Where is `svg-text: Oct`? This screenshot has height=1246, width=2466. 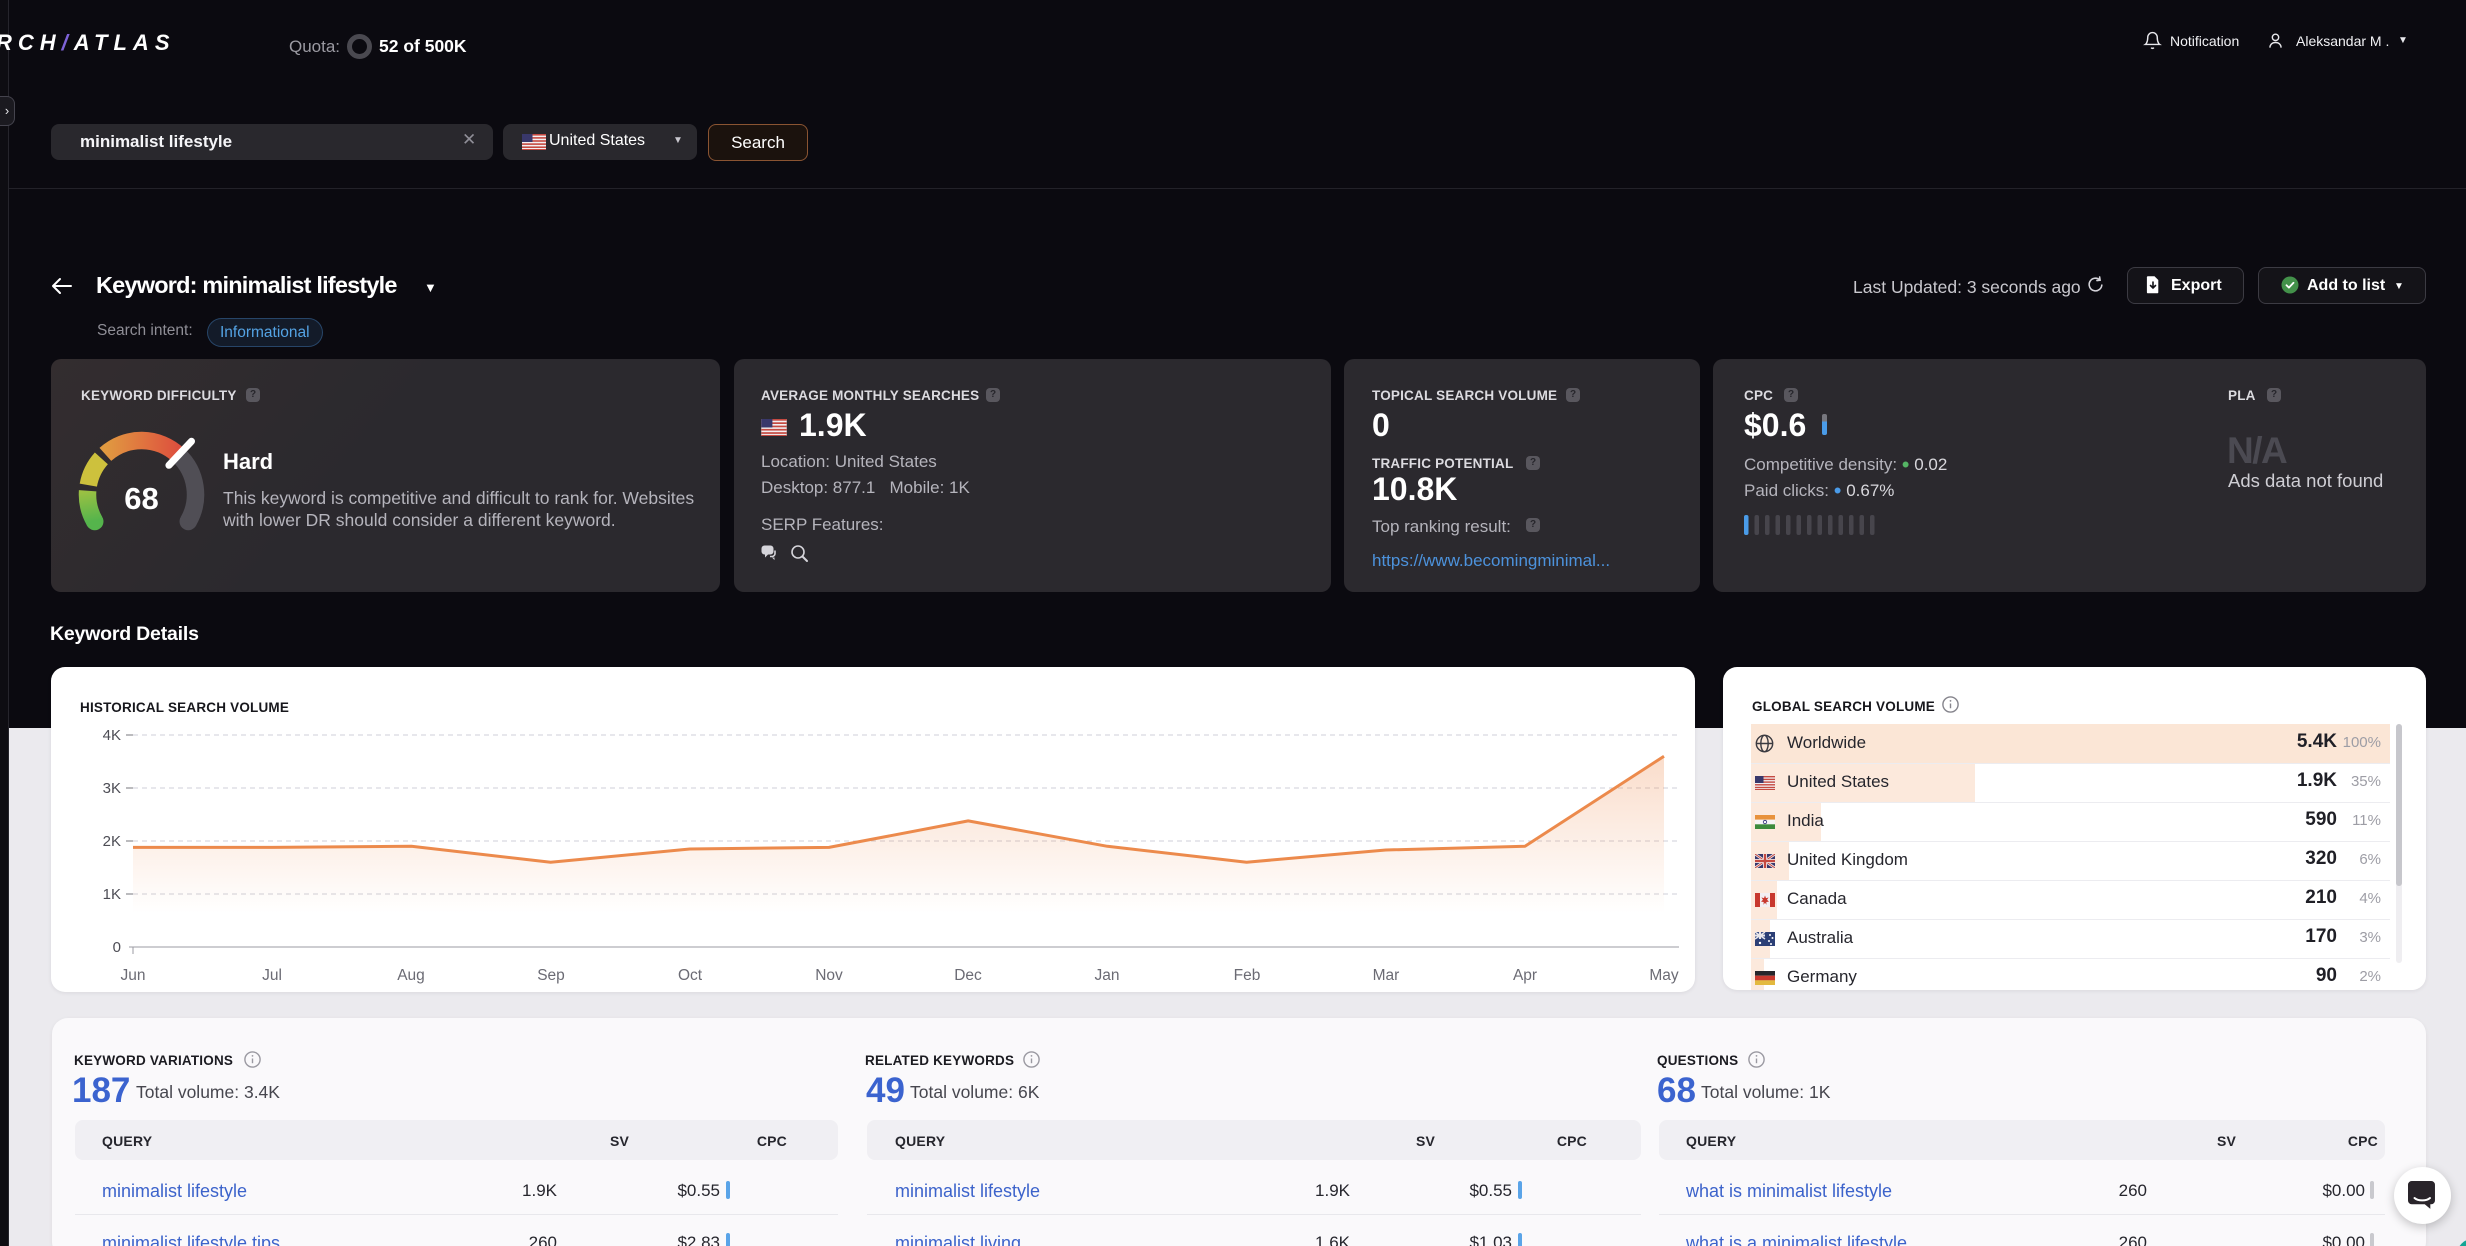
svg-text: Oct is located at coordinates (690, 975).